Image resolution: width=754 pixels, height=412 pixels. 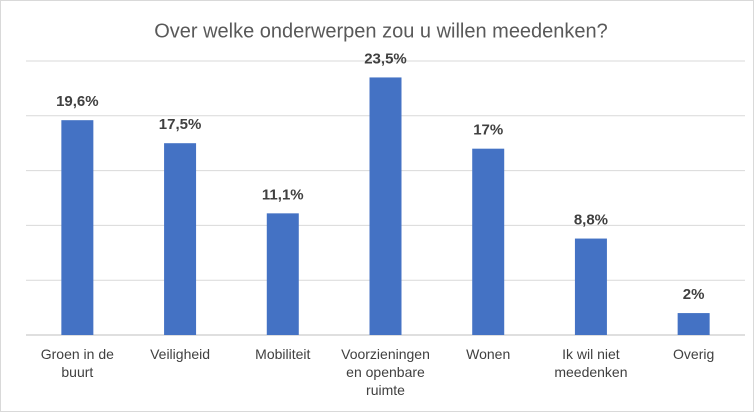 What do you see at coordinates (180, 354) in the screenshot?
I see `x-tick-label: Veiligheid` at bounding box center [180, 354].